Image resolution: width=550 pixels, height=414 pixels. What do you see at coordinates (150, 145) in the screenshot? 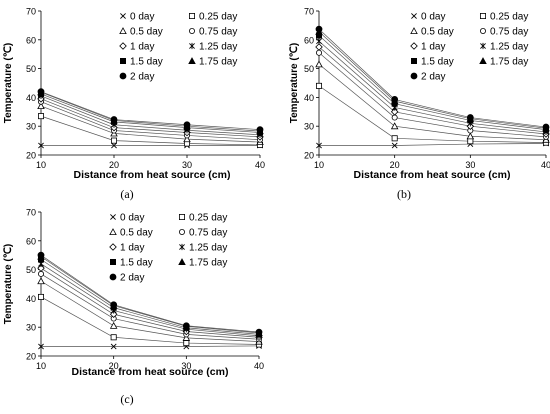
I see `series-0-day` at bounding box center [150, 145].